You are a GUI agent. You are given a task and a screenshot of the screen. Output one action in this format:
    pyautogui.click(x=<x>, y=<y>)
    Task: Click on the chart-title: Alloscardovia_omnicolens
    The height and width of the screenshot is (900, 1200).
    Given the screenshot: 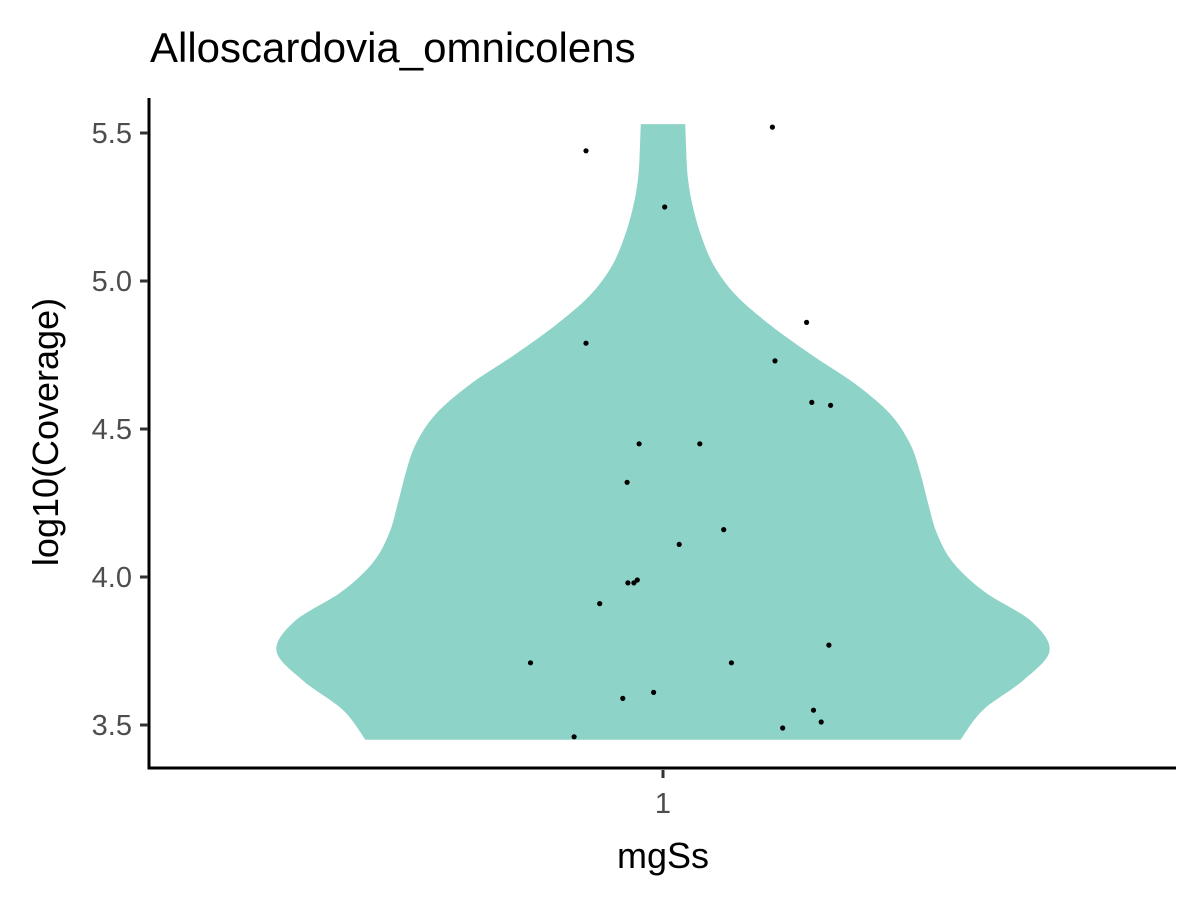 What is the action you would take?
    pyautogui.click(x=393, y=47)
    